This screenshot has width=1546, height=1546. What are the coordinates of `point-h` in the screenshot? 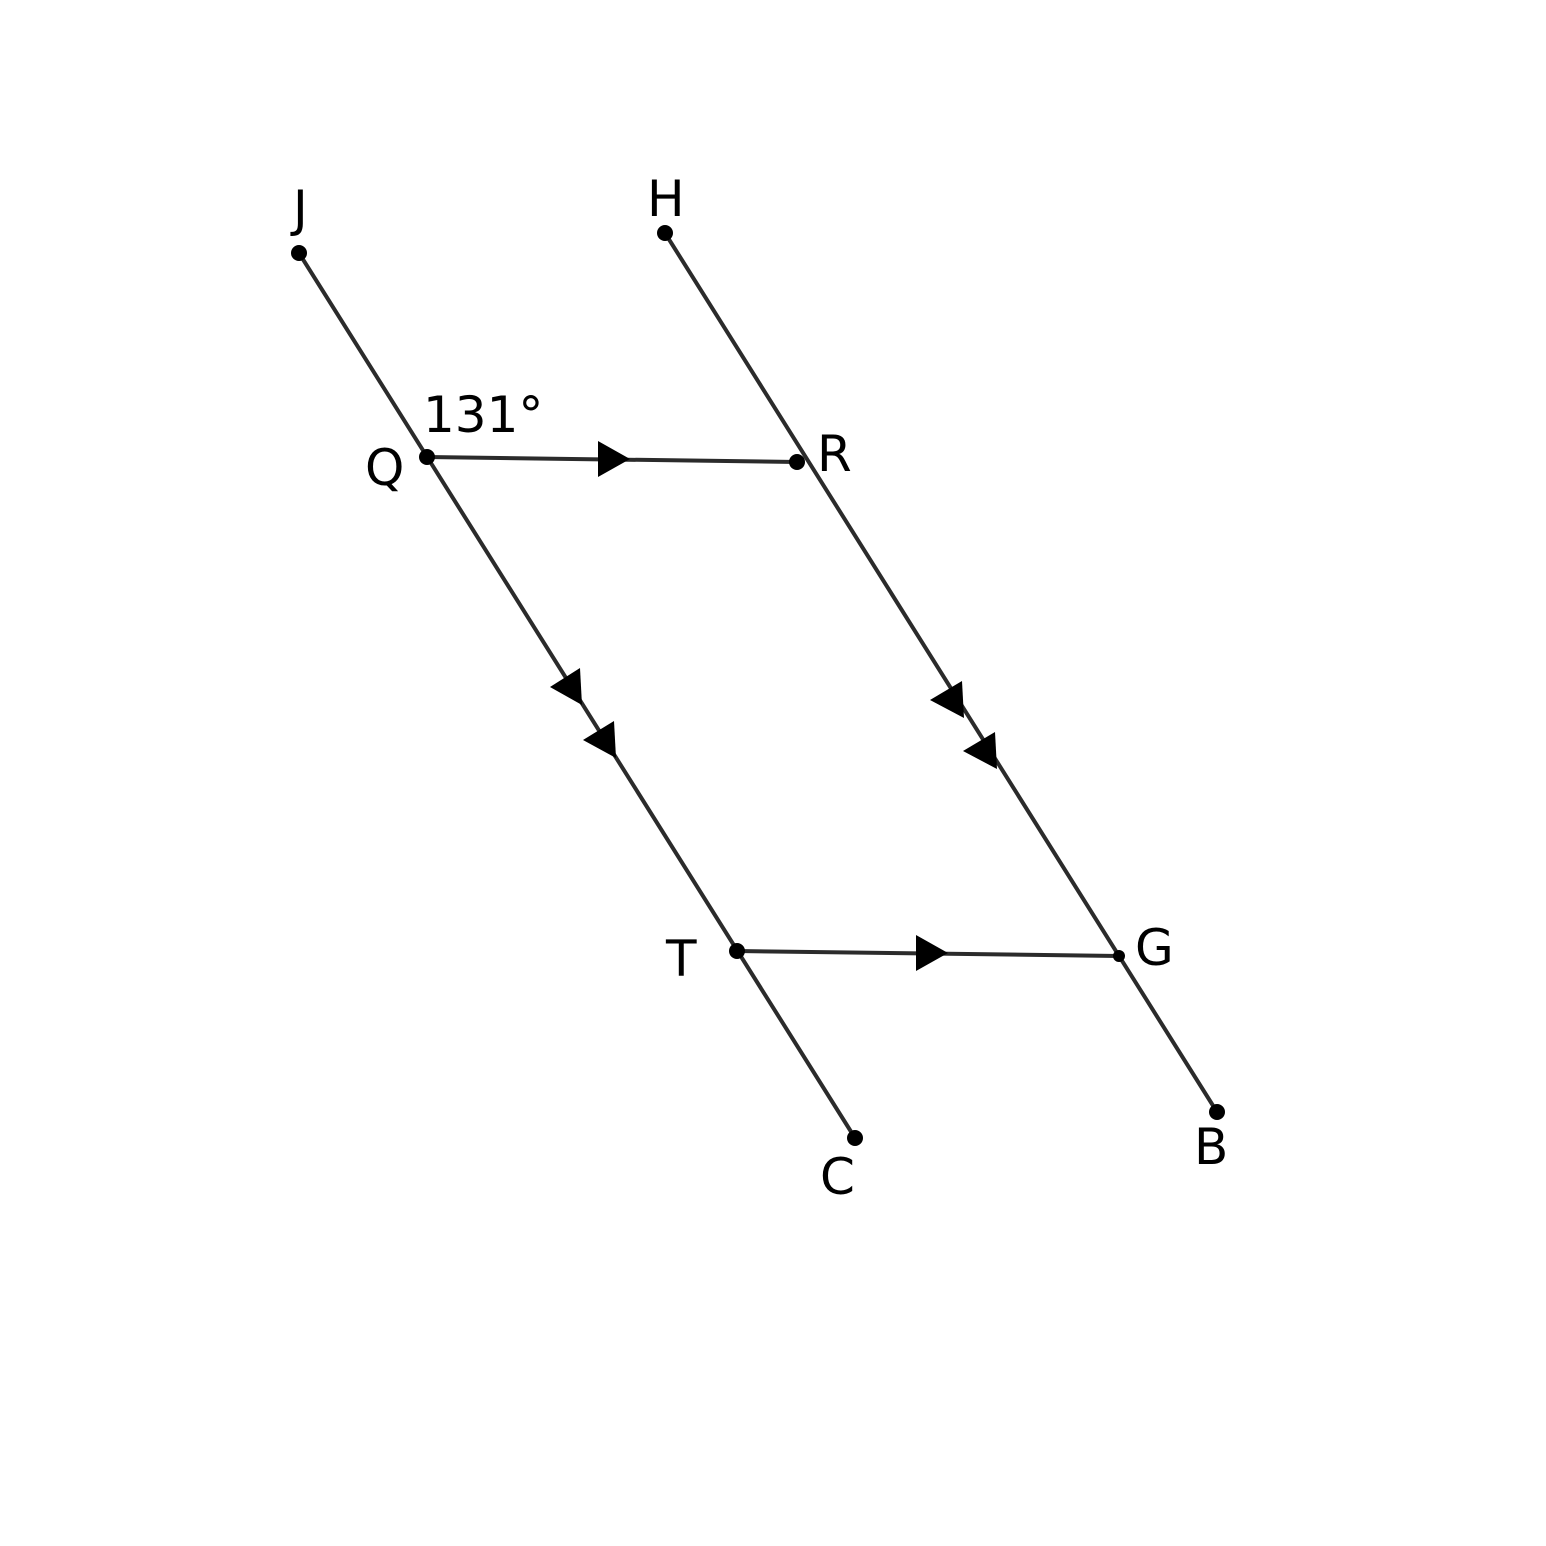 It's located at (665, 233).